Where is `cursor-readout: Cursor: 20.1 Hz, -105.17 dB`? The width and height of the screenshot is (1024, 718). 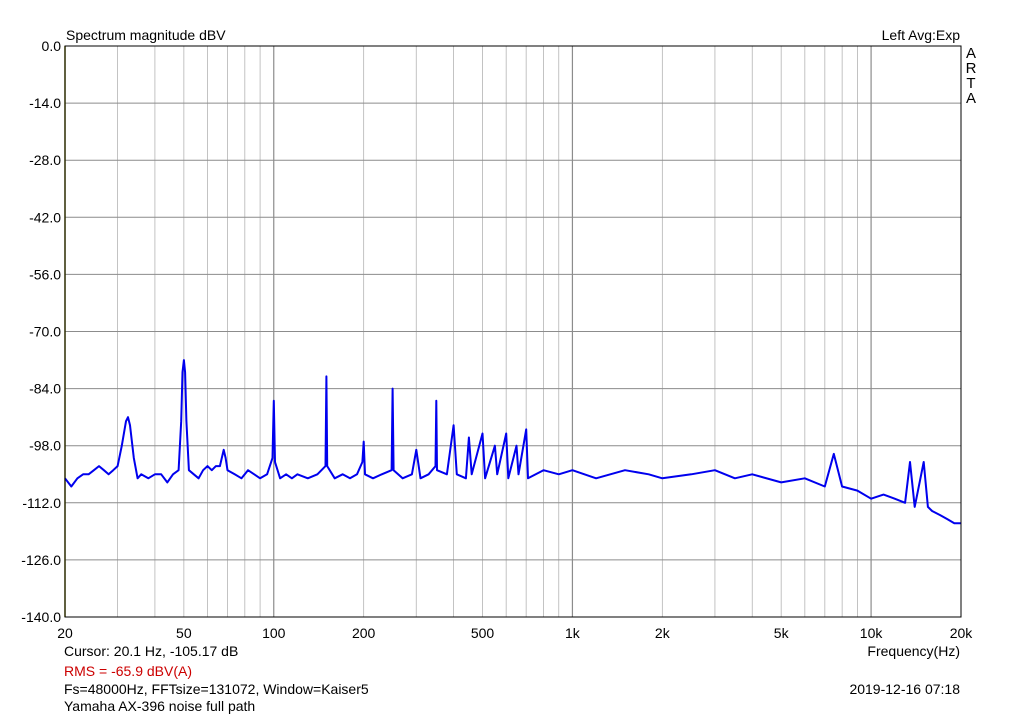 cursor-readout: Cursor: 20.1 Hz, -105.17 dB is located at coordinates (151, 651).